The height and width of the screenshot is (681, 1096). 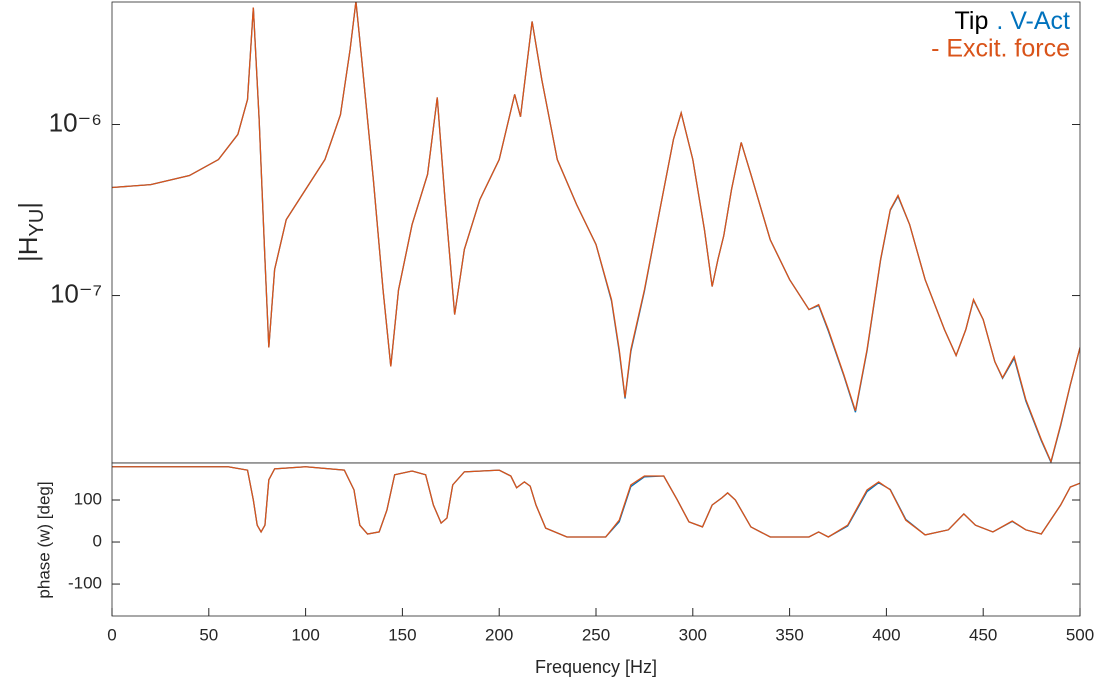 I want to click on x-tick-label: 400, so click(x=886, y=634).